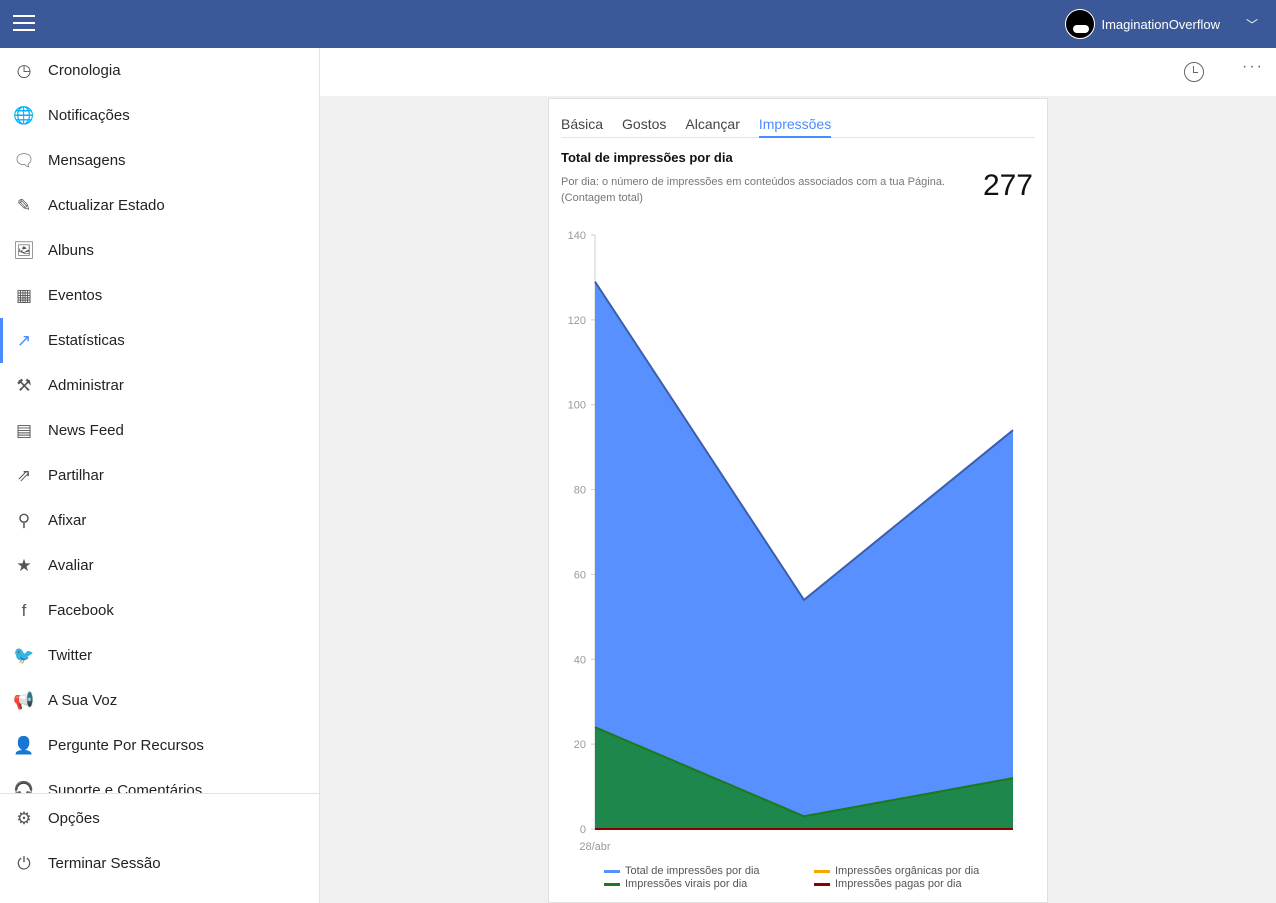 The width and height of the screenshot is (1276, 903). I want to click on y-tick-label: 0, so click(583, 830).